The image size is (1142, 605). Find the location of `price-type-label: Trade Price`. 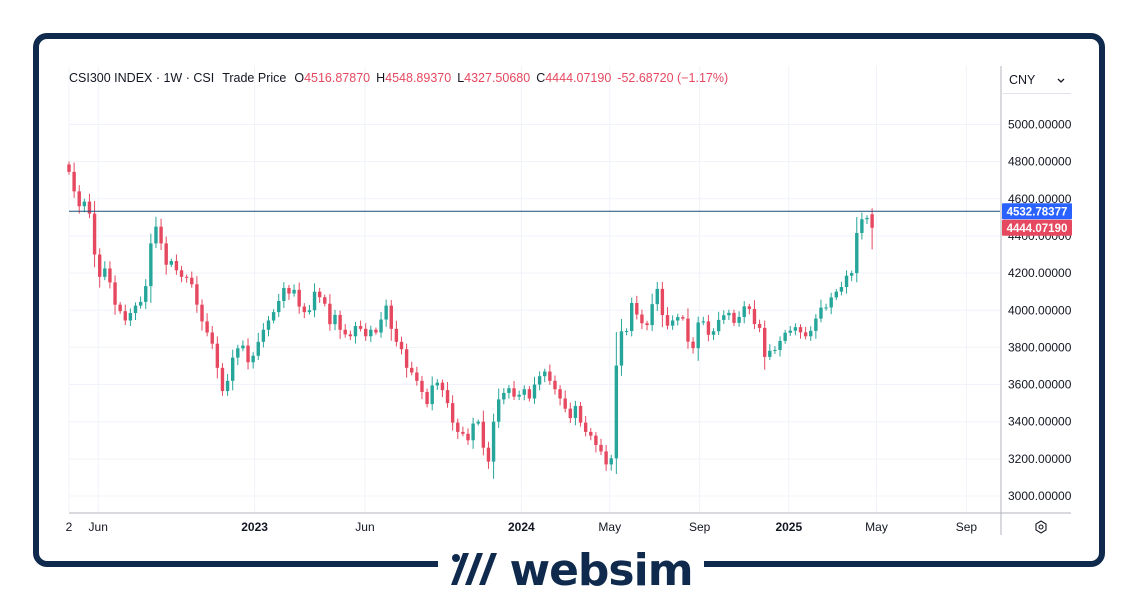

price-type-label: Trade Price is located at coordinates (254, 78).